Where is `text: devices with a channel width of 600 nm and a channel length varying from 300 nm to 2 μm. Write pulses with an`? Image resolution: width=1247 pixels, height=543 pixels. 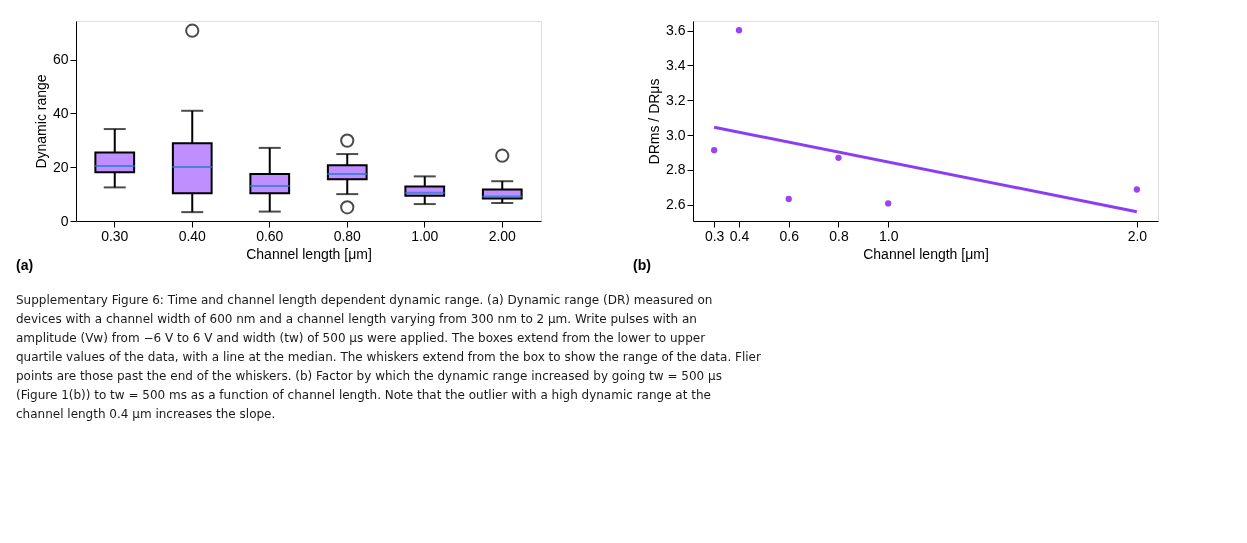
text: devices with a channel width of 600 nm and a channel length varying from 300 nm to 2 μm. Write pulses with an is located at coordinates (356, 318).